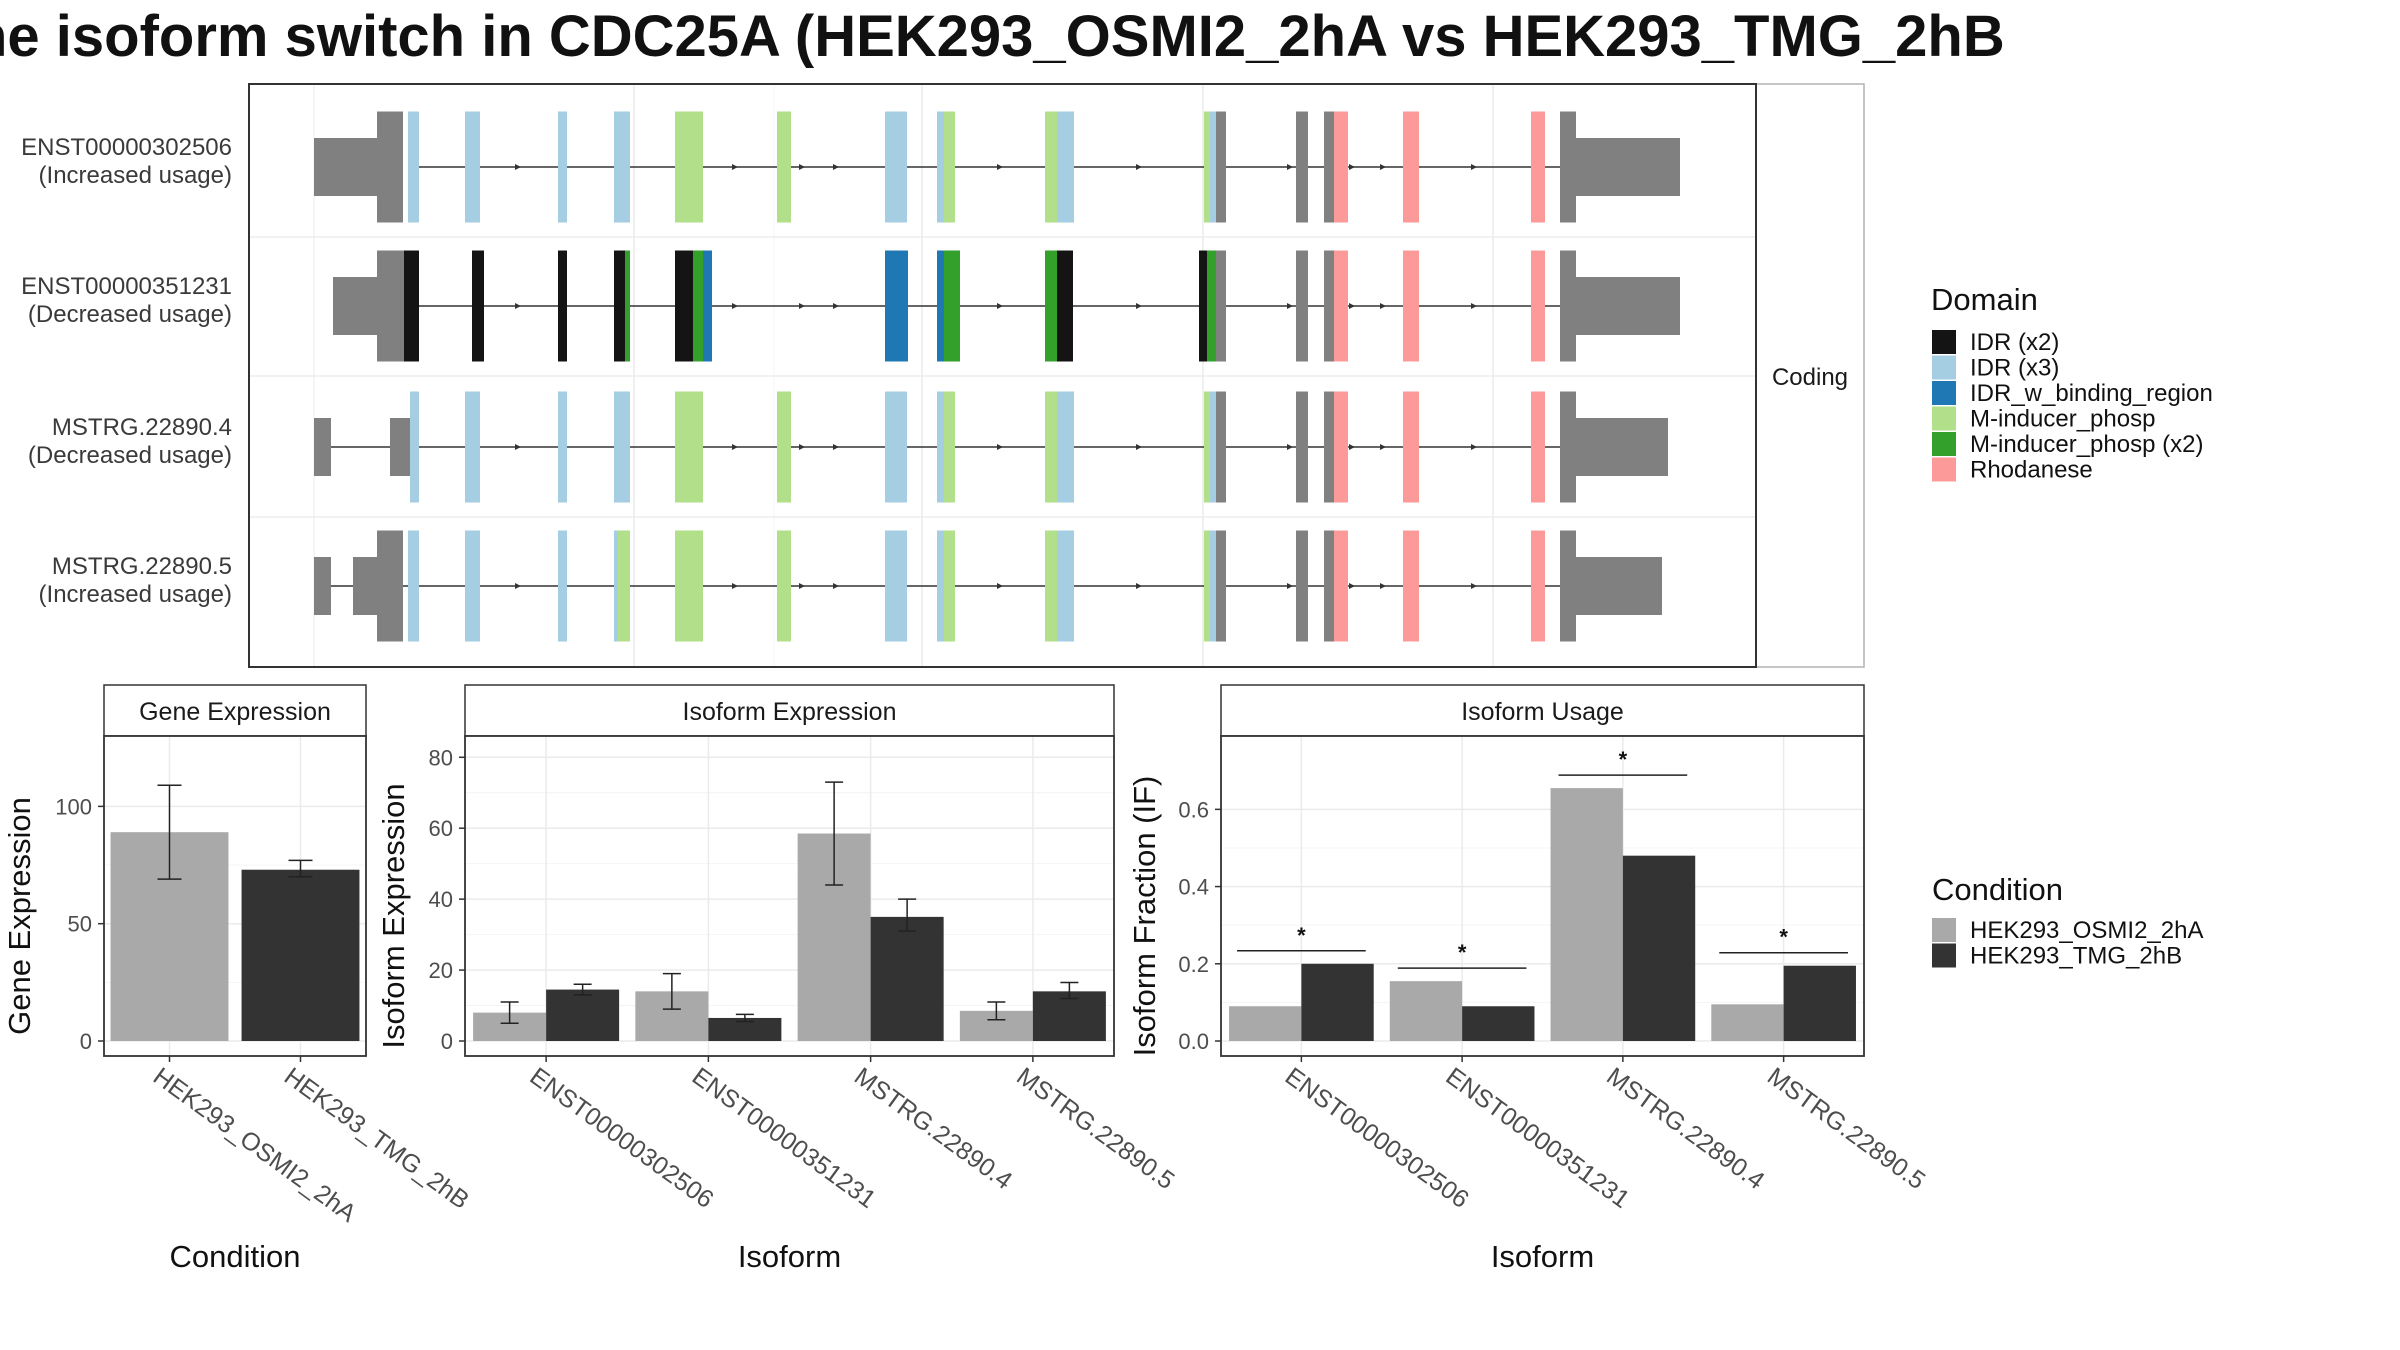 This screenshot has height=1350, width=2400. What do you see at coordinates (142, 566) in the screenshot?
I see `transcript-id-label: MSTRG.22890.5` at bounding box center [142, 566].